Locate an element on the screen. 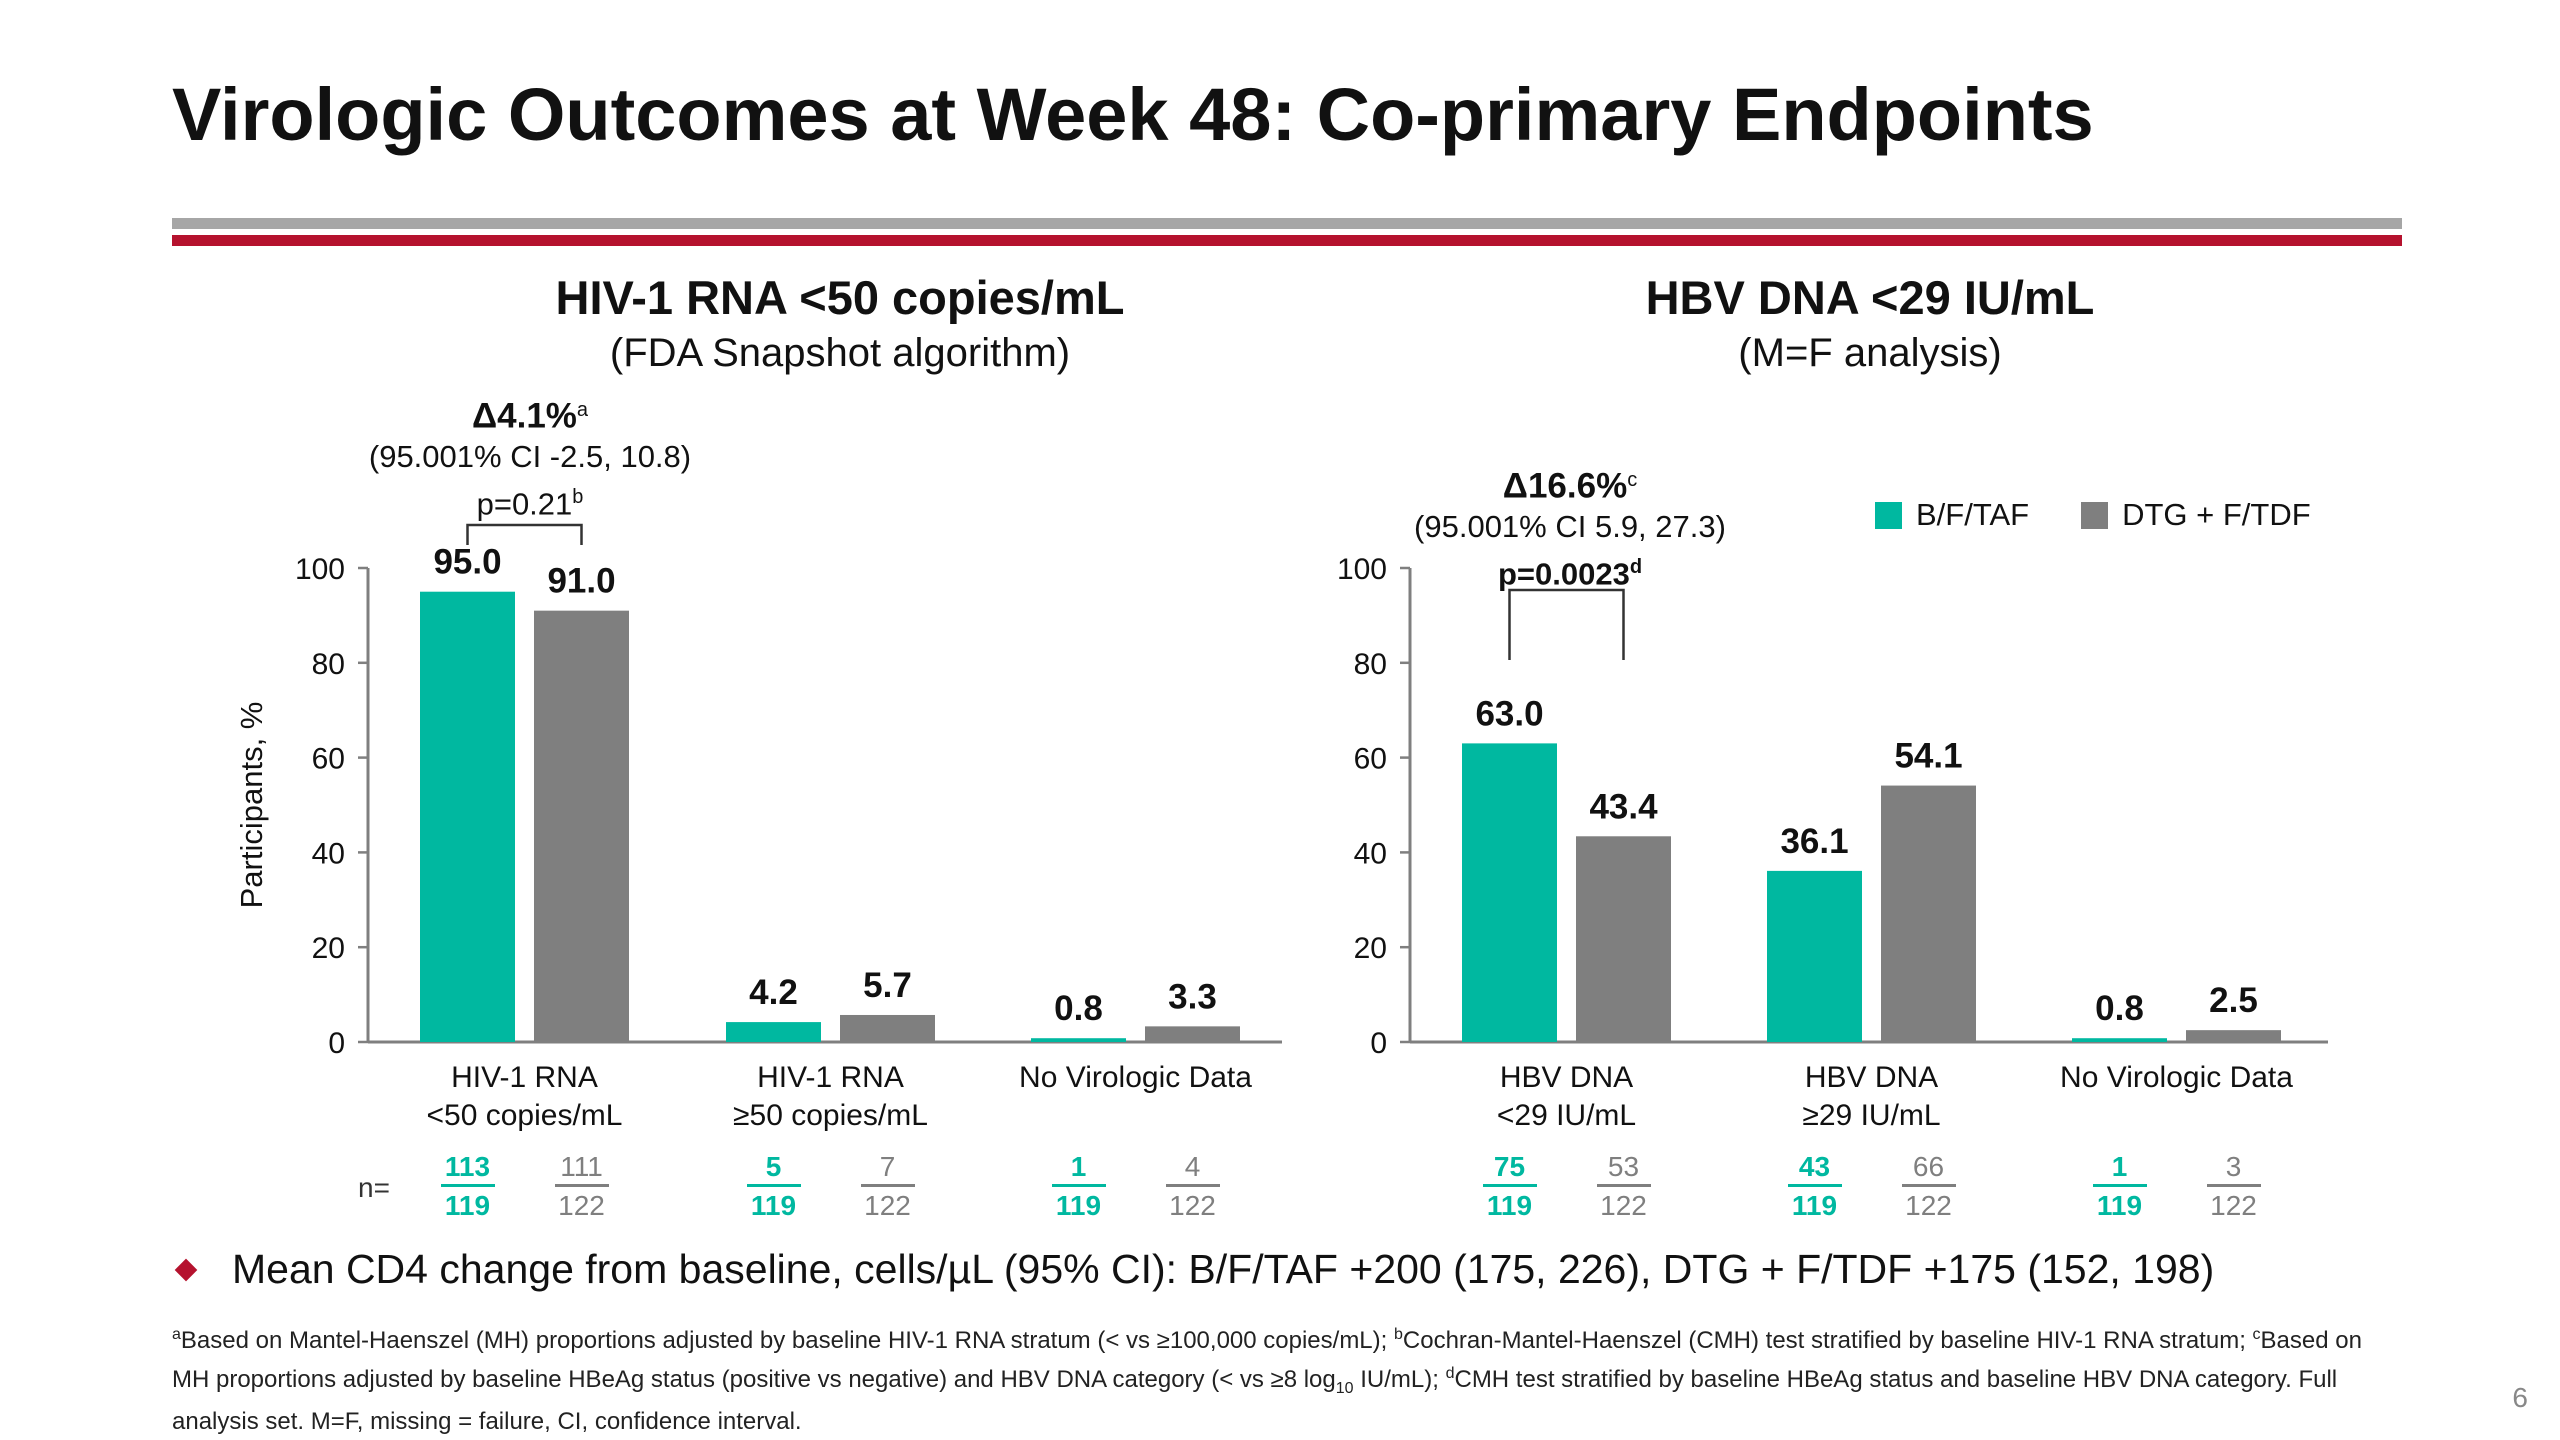  n-numerator: 4 is located at coordinates (1192, 1168).